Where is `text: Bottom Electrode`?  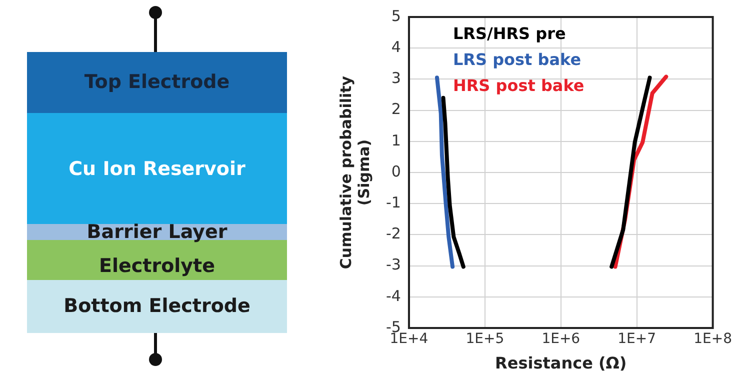
text: Bottom Electrode is located at coordinates (157, 306).